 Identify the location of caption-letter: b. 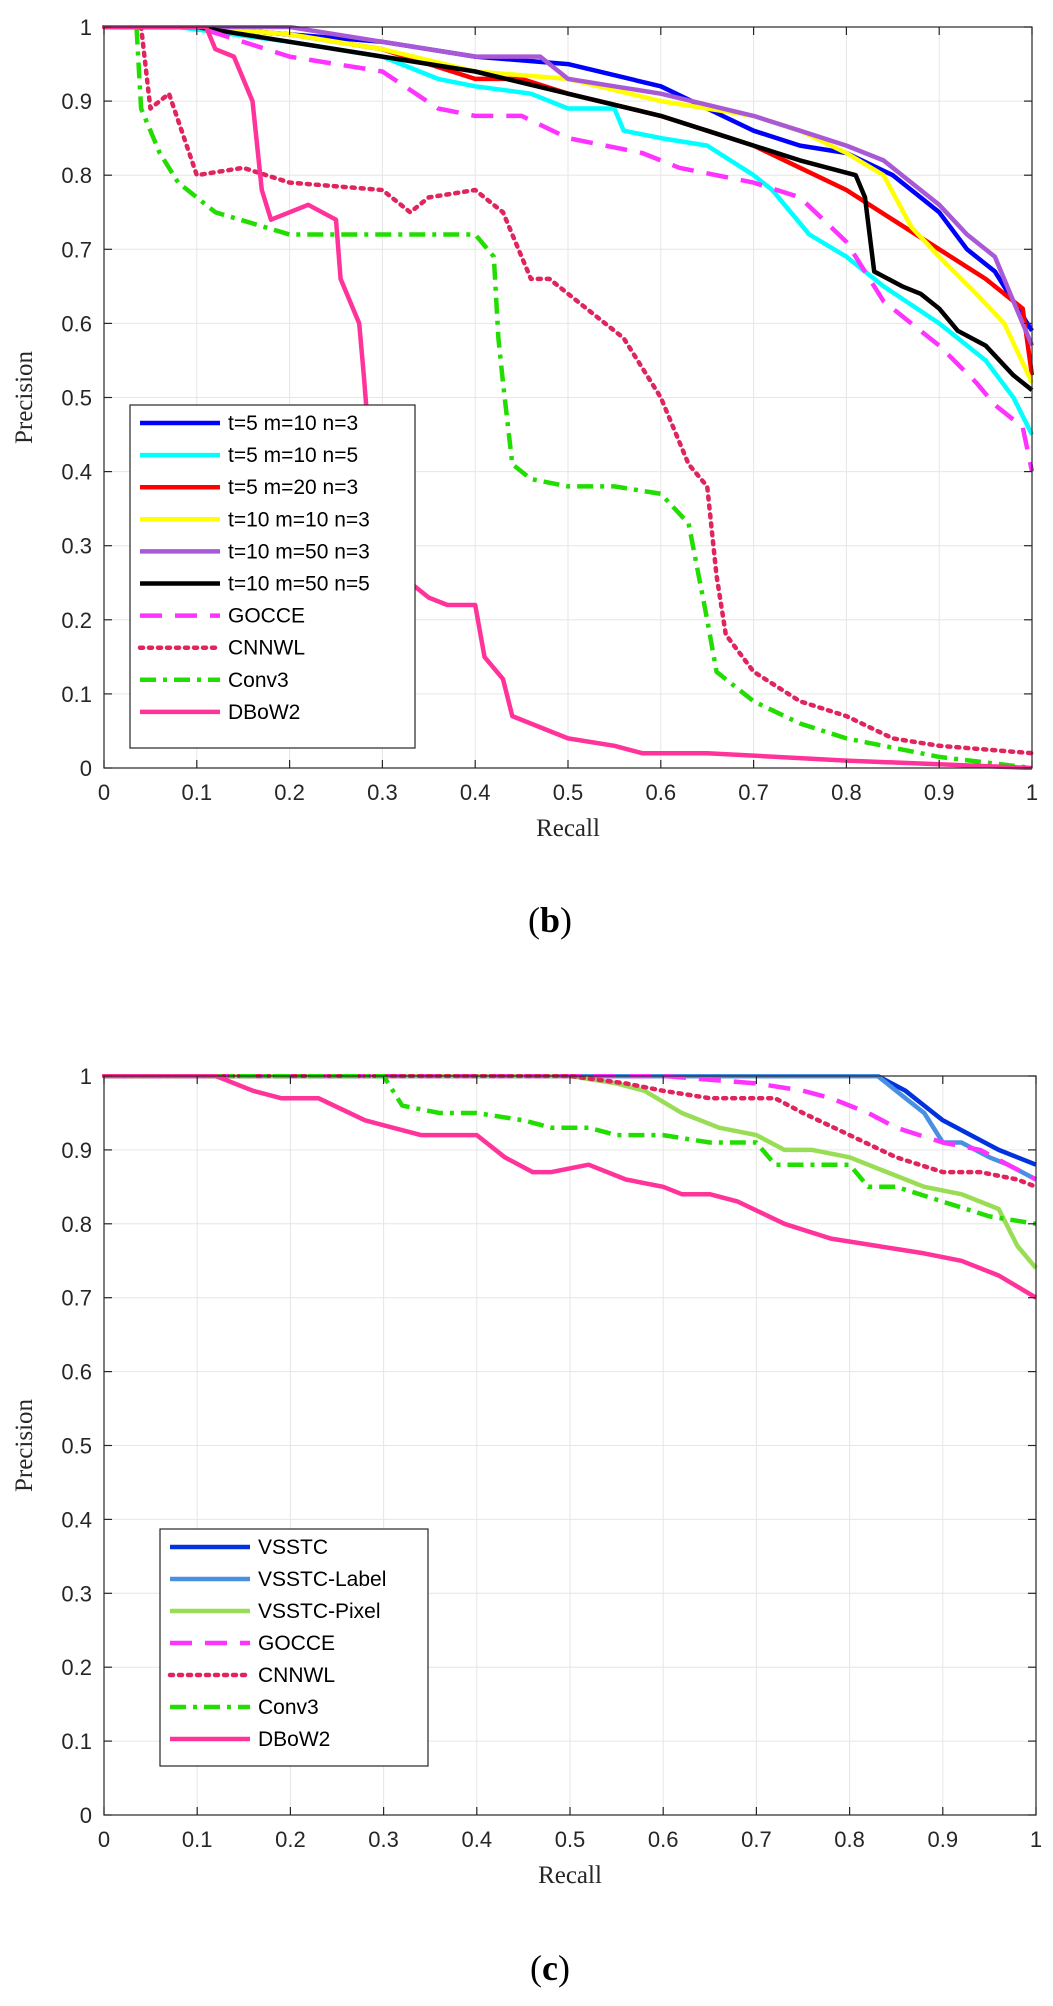
(550, 920).